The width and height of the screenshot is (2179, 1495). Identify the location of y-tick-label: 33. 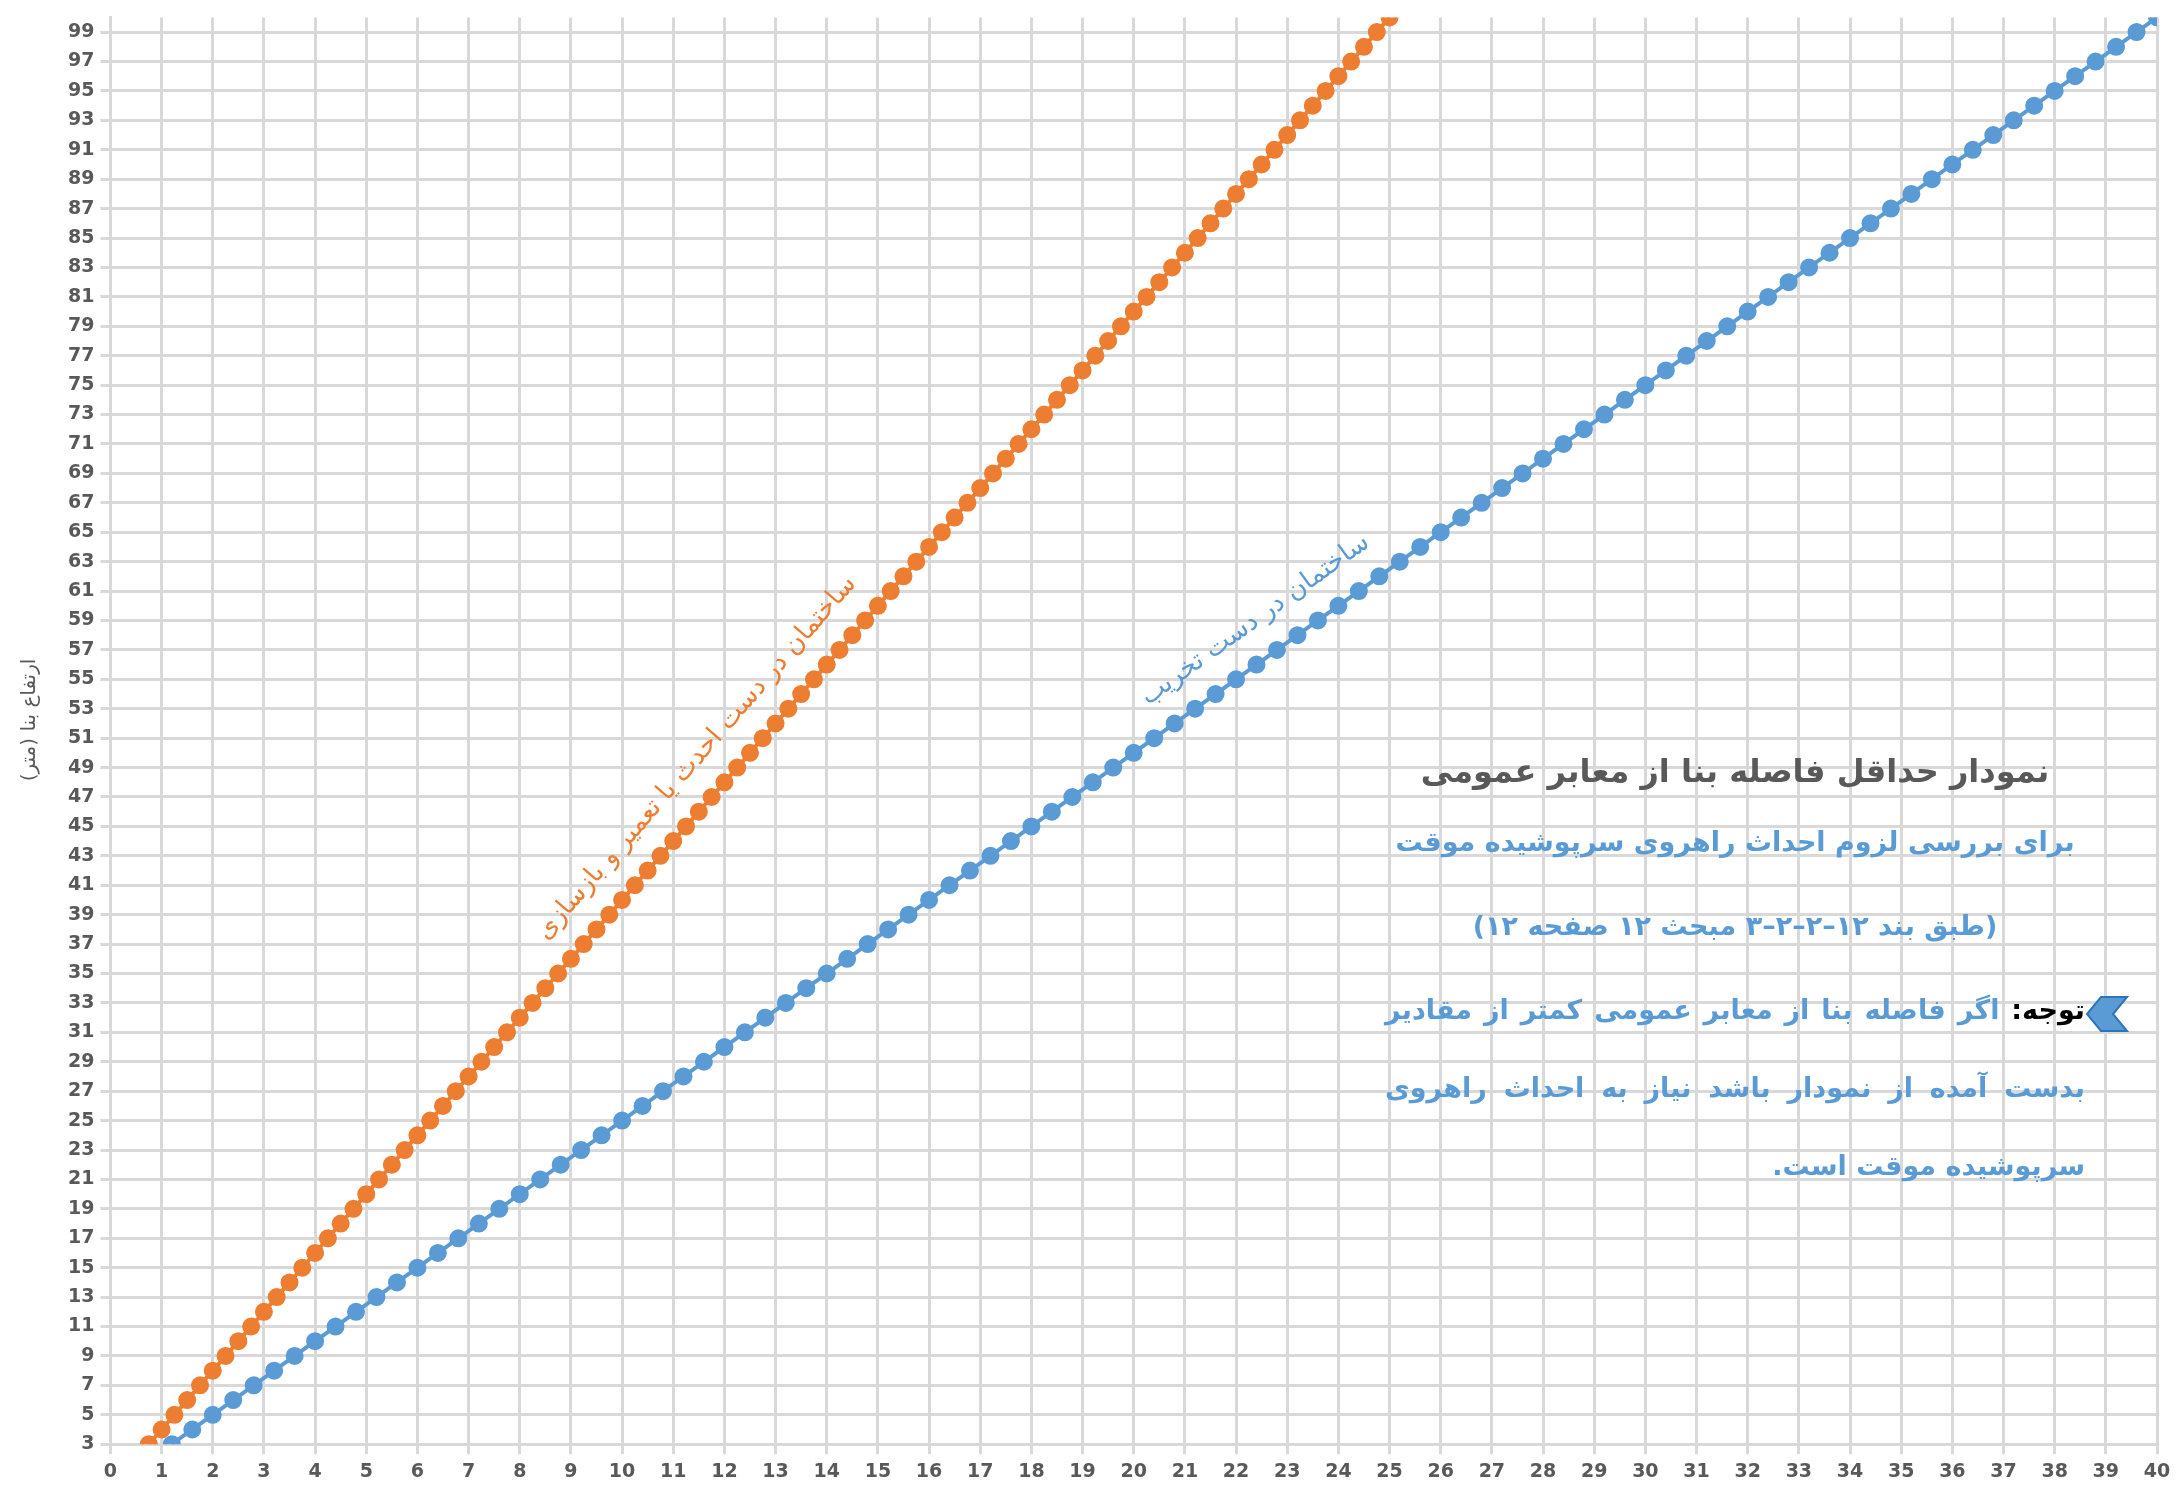
(81, 1000).